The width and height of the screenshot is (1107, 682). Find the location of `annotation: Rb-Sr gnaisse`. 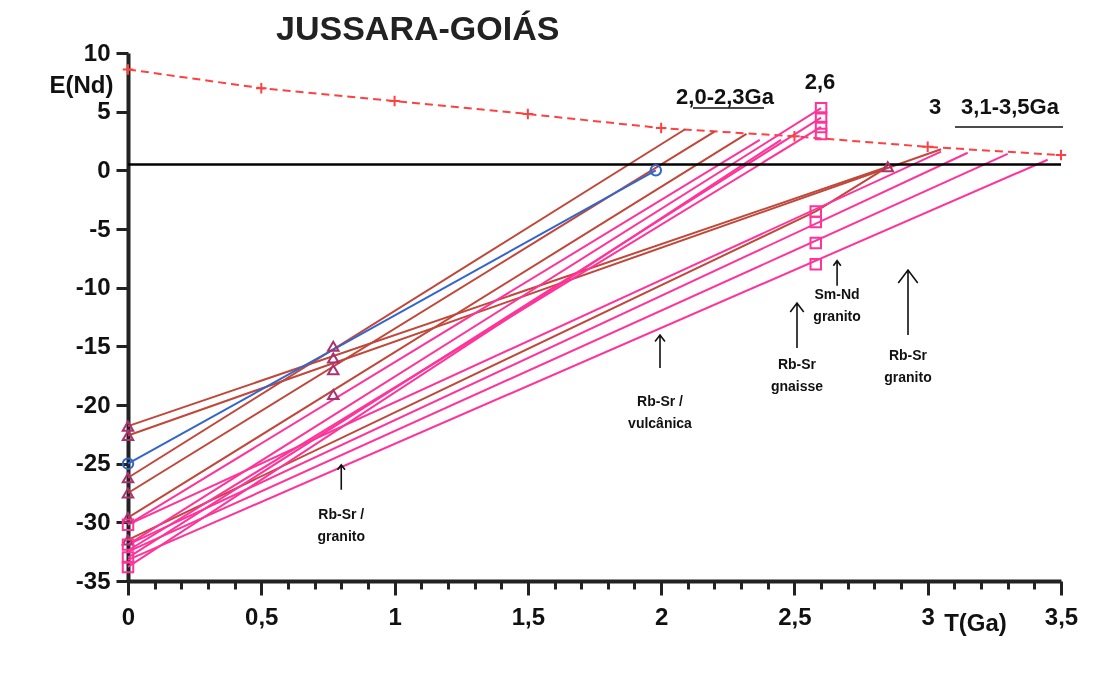

annotation: Rb-Sr gnaisse is located at coordinates (797, 375).